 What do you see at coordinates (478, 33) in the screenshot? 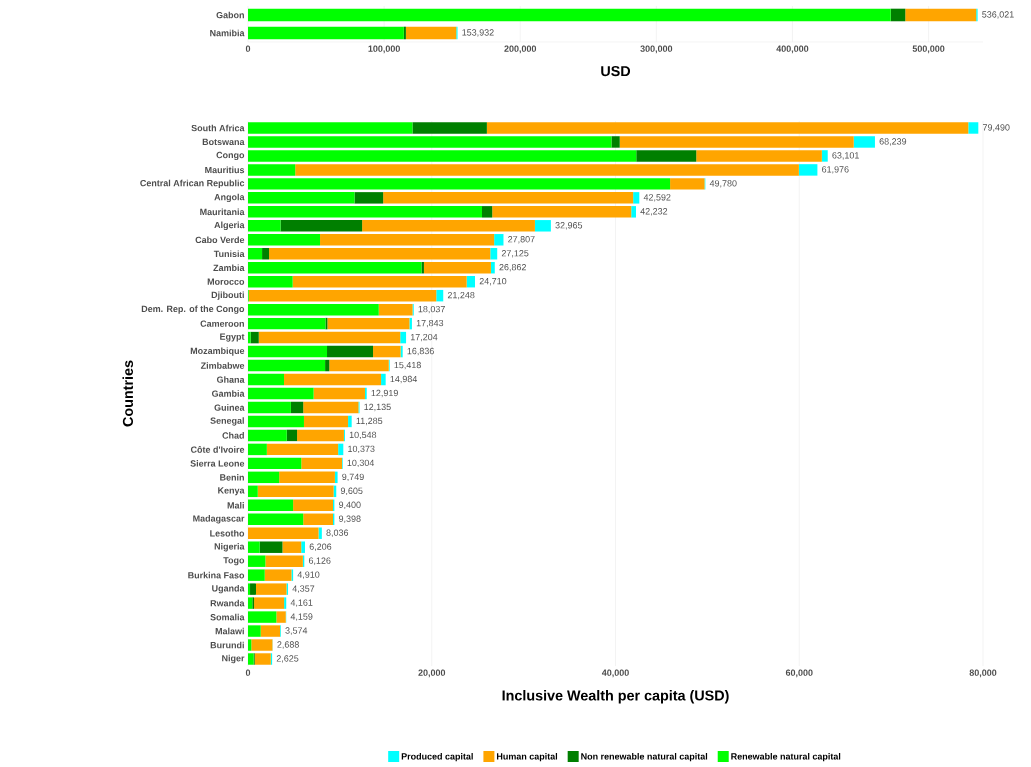
I see `total-label: 153,932` at bounding box center [478, 33].